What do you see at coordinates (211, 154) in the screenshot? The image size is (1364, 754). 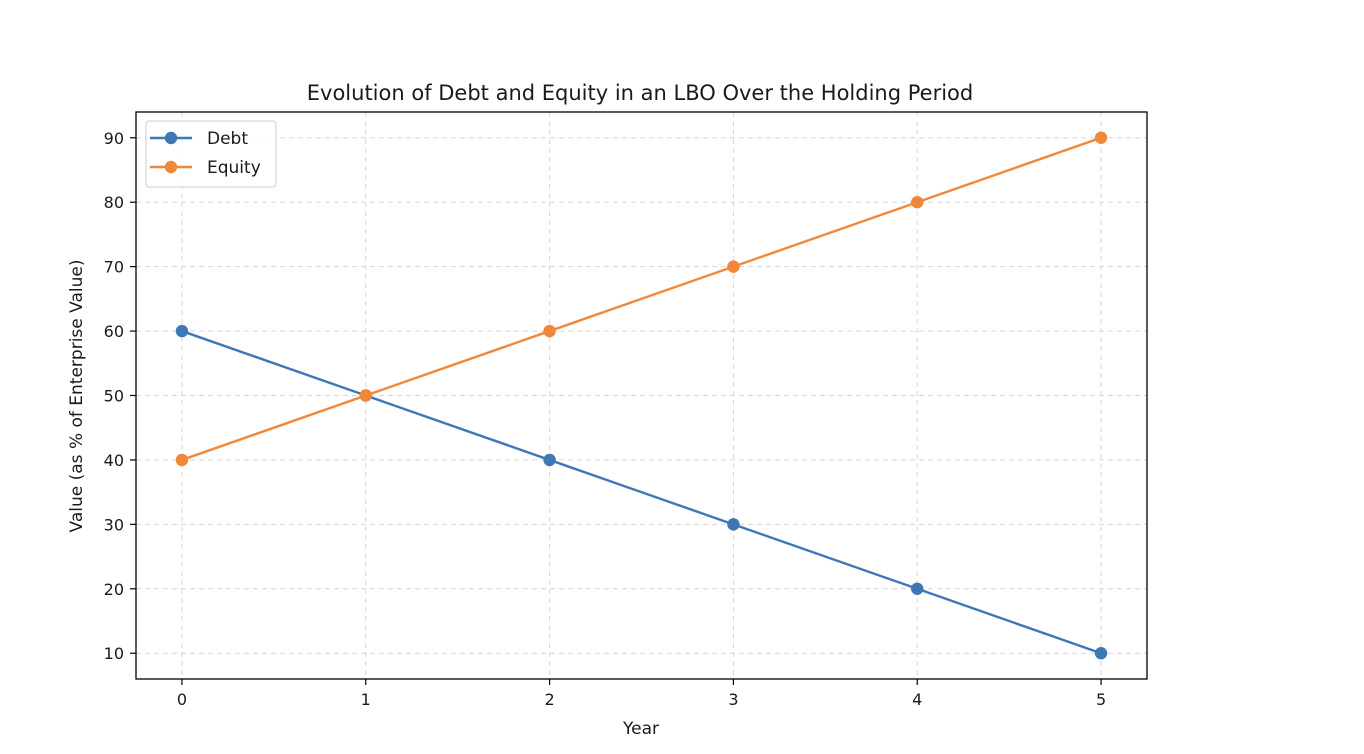 I see `legend: Debt Equity` at bounding box center [211, 154].